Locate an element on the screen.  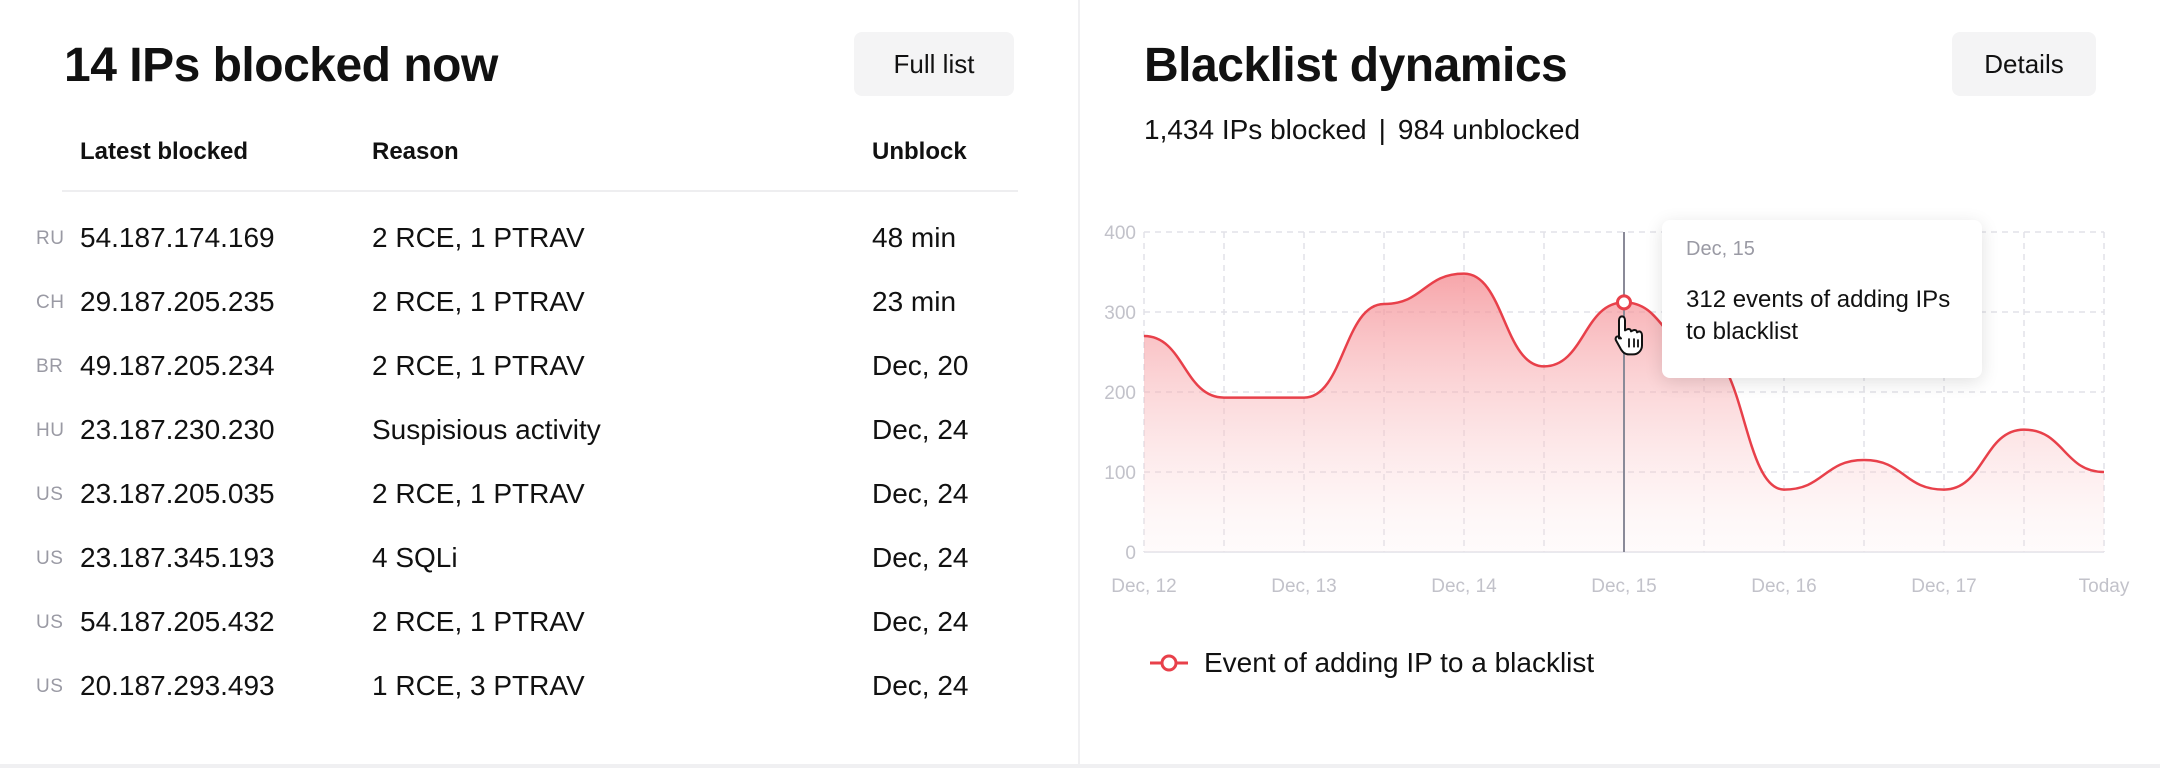
x-tick-label: Dec, 13 is located at coordinates (1303, 586).